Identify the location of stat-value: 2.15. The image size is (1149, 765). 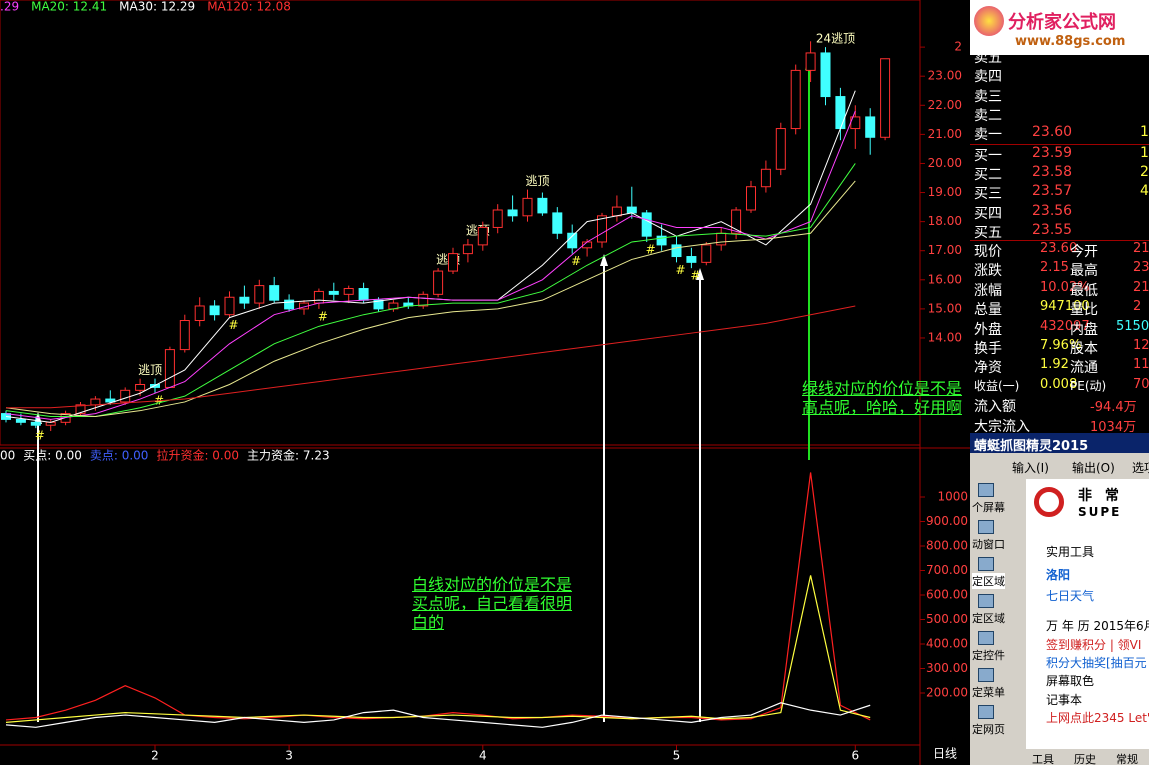
(1054, 268).